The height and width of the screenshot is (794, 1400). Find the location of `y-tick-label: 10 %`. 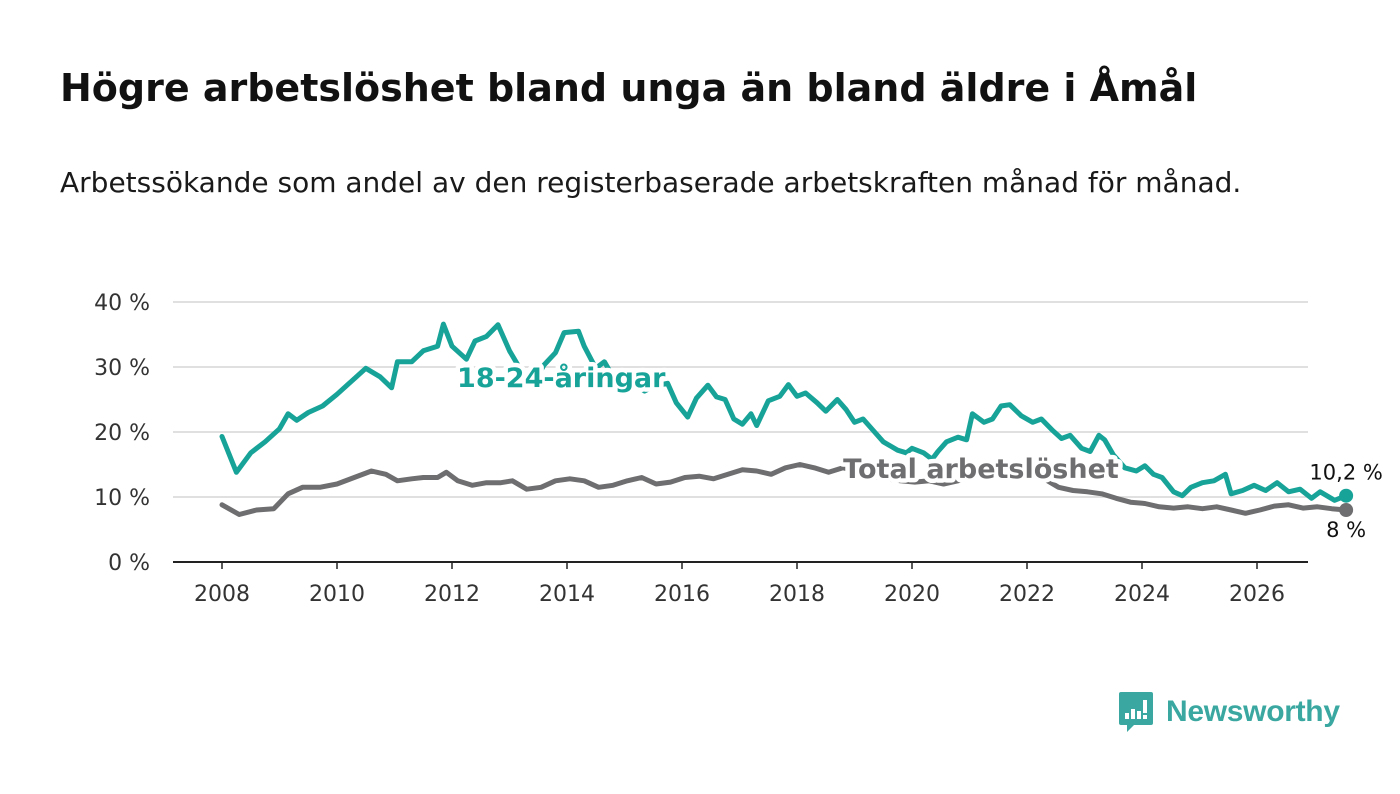

y-tick-label: 10 % is located at coordinates (122, 498).